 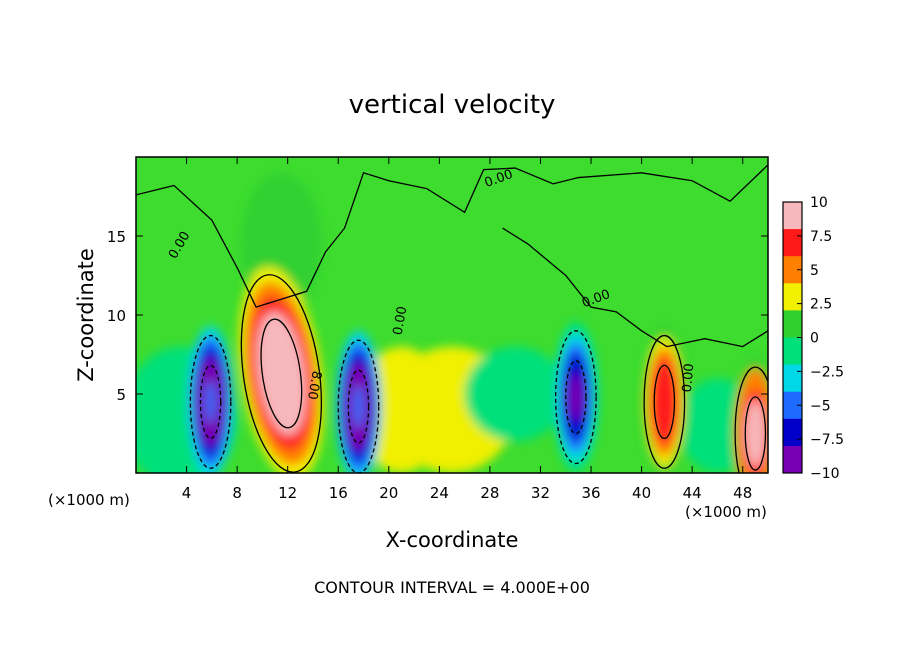 I want to click on x-tick-label: 36, so click(x=590, y=493).